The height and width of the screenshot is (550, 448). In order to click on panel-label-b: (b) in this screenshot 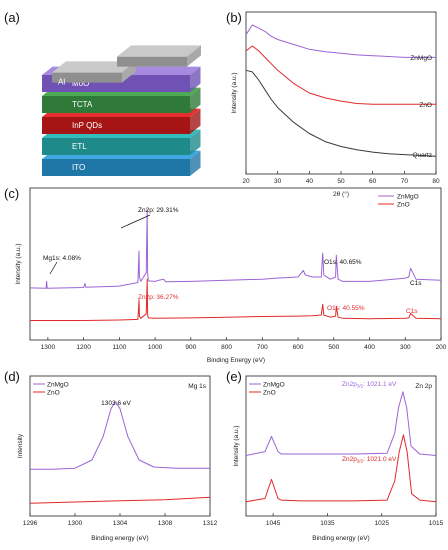, I will do `click(234, 17)`.